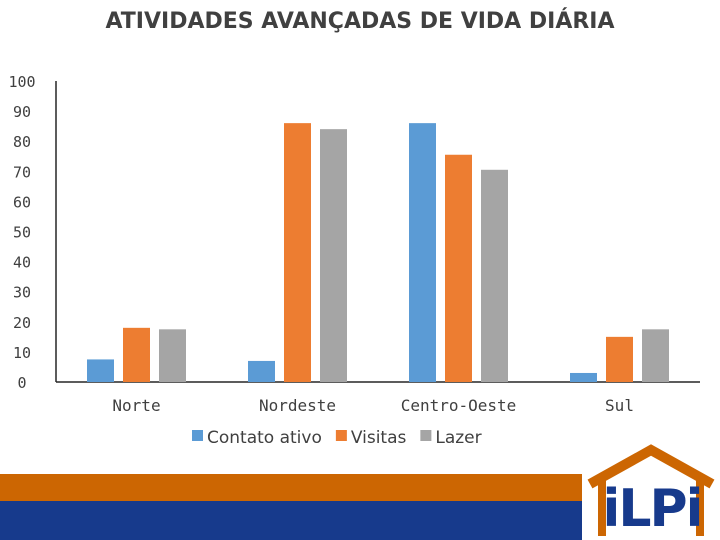 The width and height of the screenshot is (720, 540). I want to click on y-tick-label: 0, so click(21, 383).